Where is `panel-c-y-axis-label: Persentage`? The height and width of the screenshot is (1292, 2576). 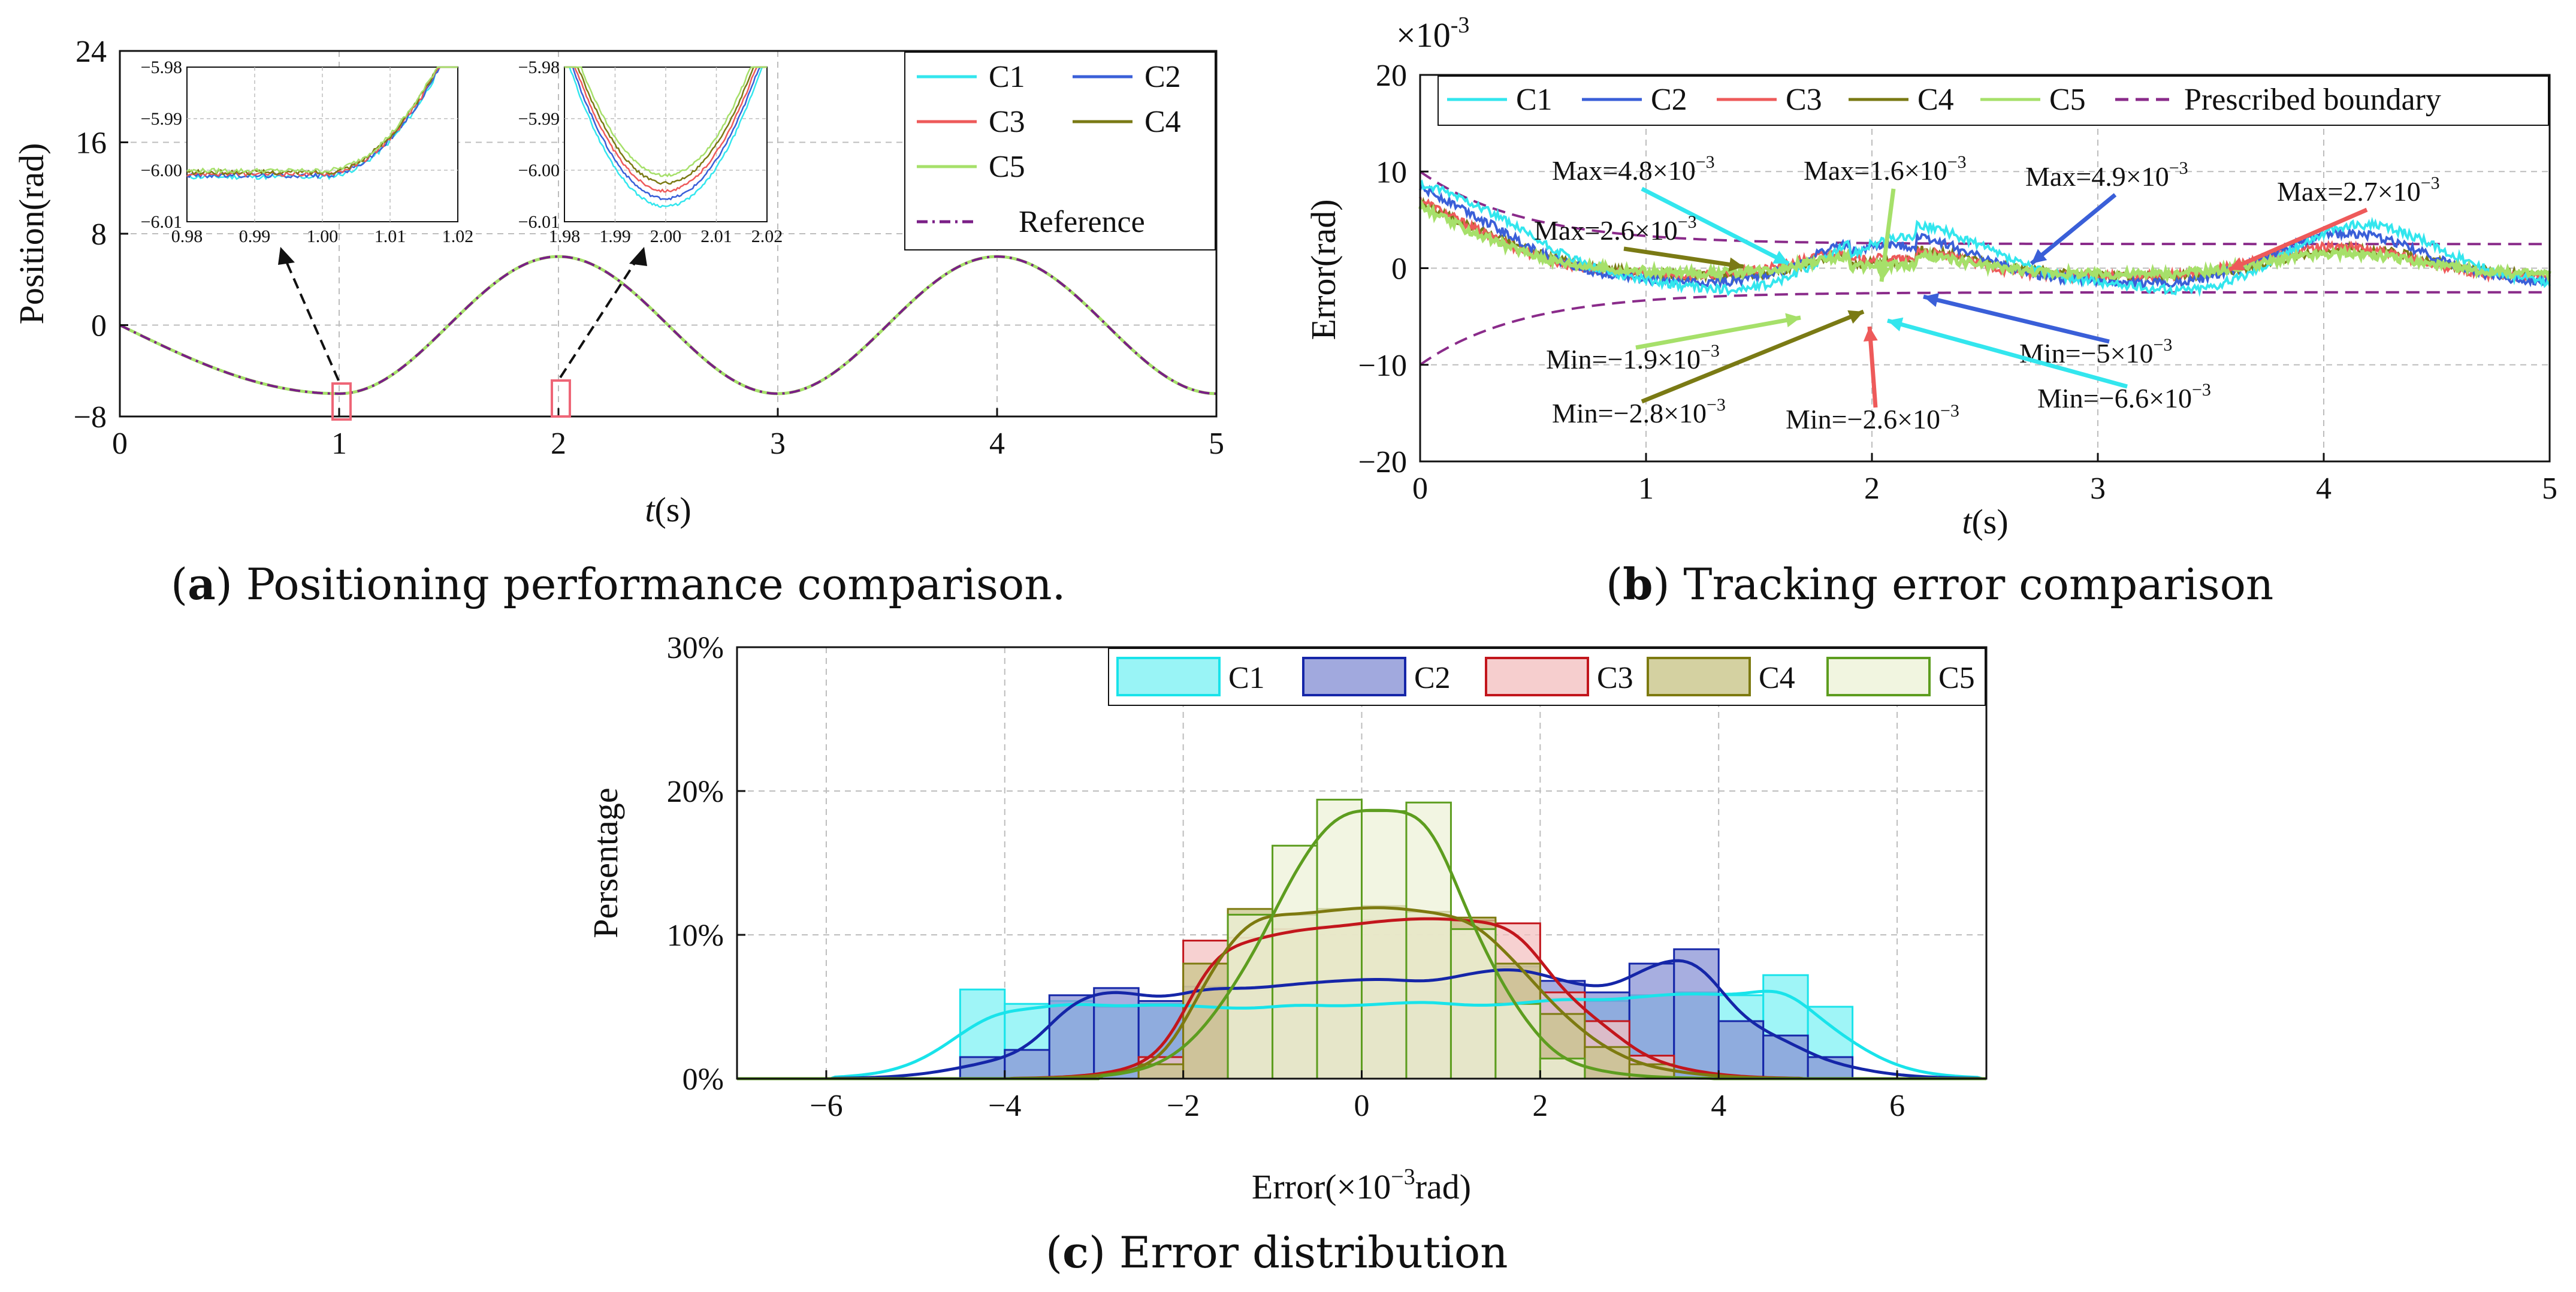 panel-c-y-axis-label: Persentage is located at coordinates (606, 862).